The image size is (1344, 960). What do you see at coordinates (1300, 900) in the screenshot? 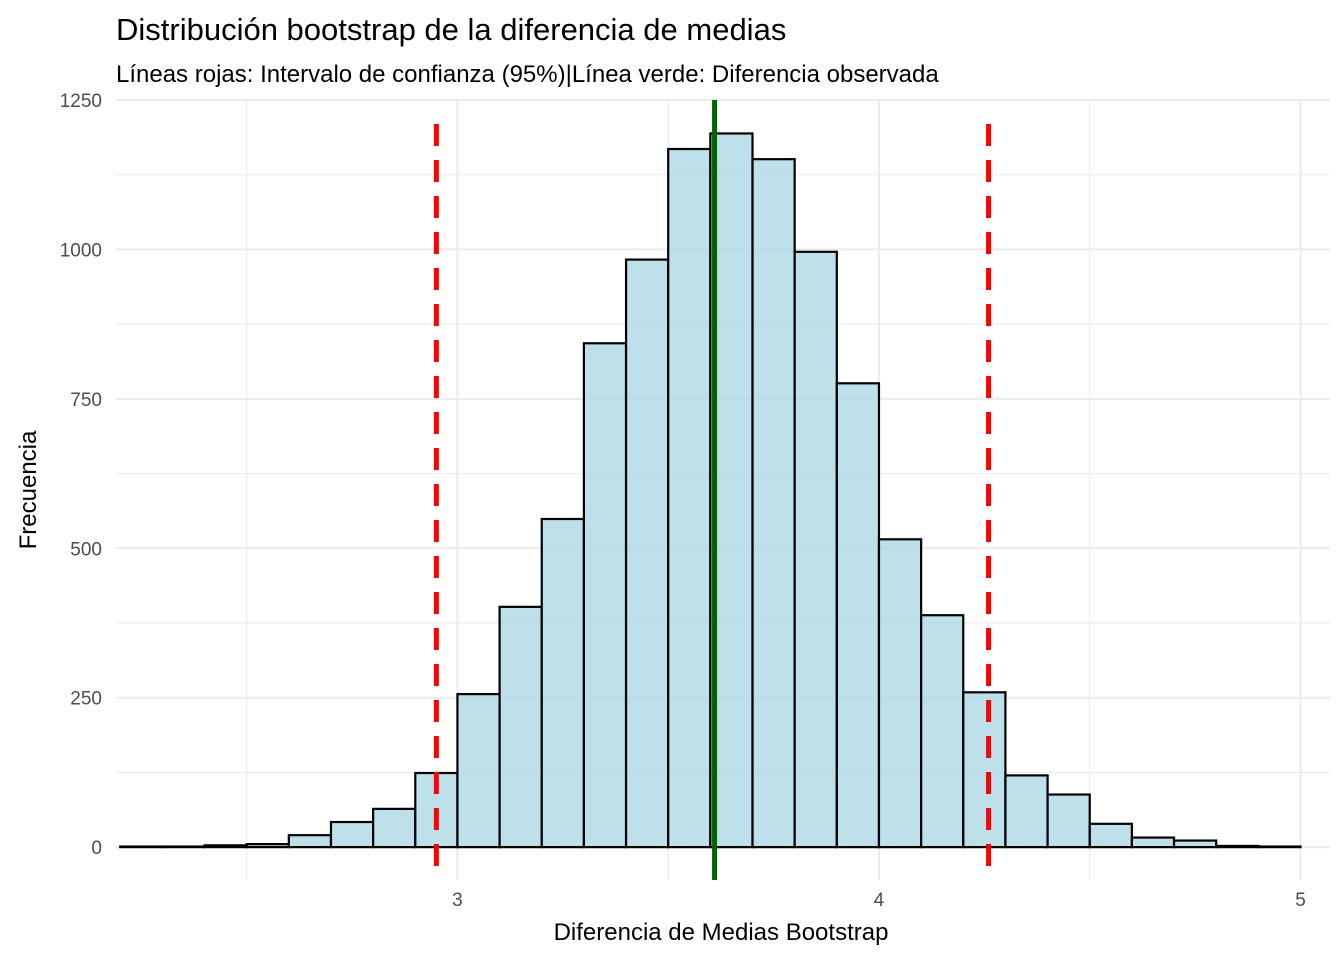
I see `x-tick-label: 5` at bounding box center [1300, 900].